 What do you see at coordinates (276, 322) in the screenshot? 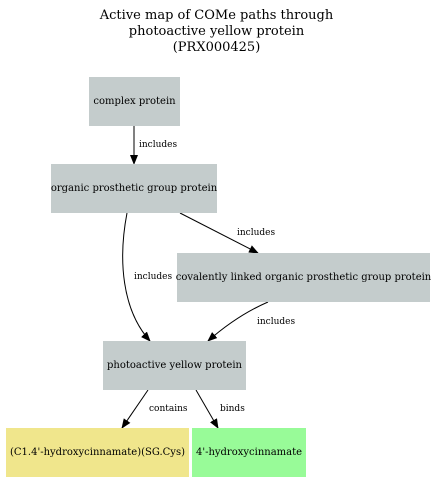
I see `edge-label-includes-4: includes` at bounding box center [276, 322].